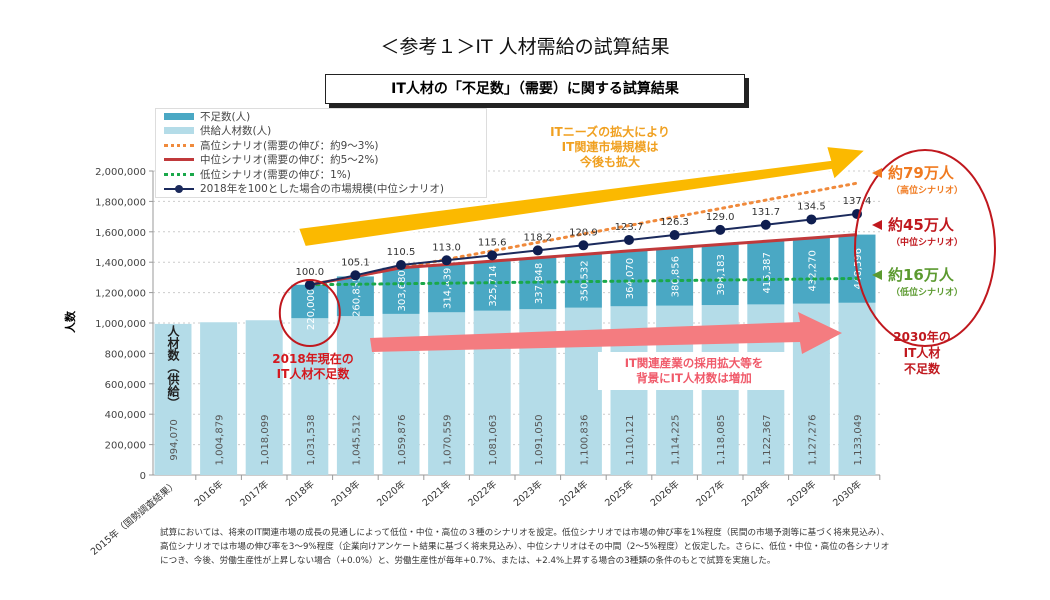  I want to click on y-tick-label: 2,000,000, so click(120, 172).